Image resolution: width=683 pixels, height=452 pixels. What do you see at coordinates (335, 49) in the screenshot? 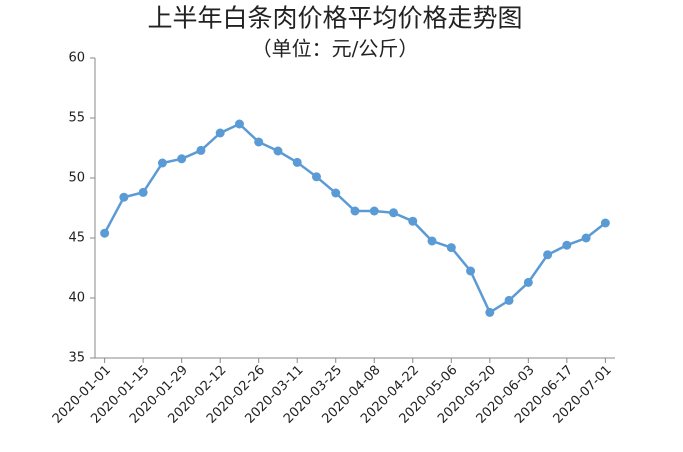
I see `chart-subtitle: （单位：元/公斤）` at bounding box center [335, 49].